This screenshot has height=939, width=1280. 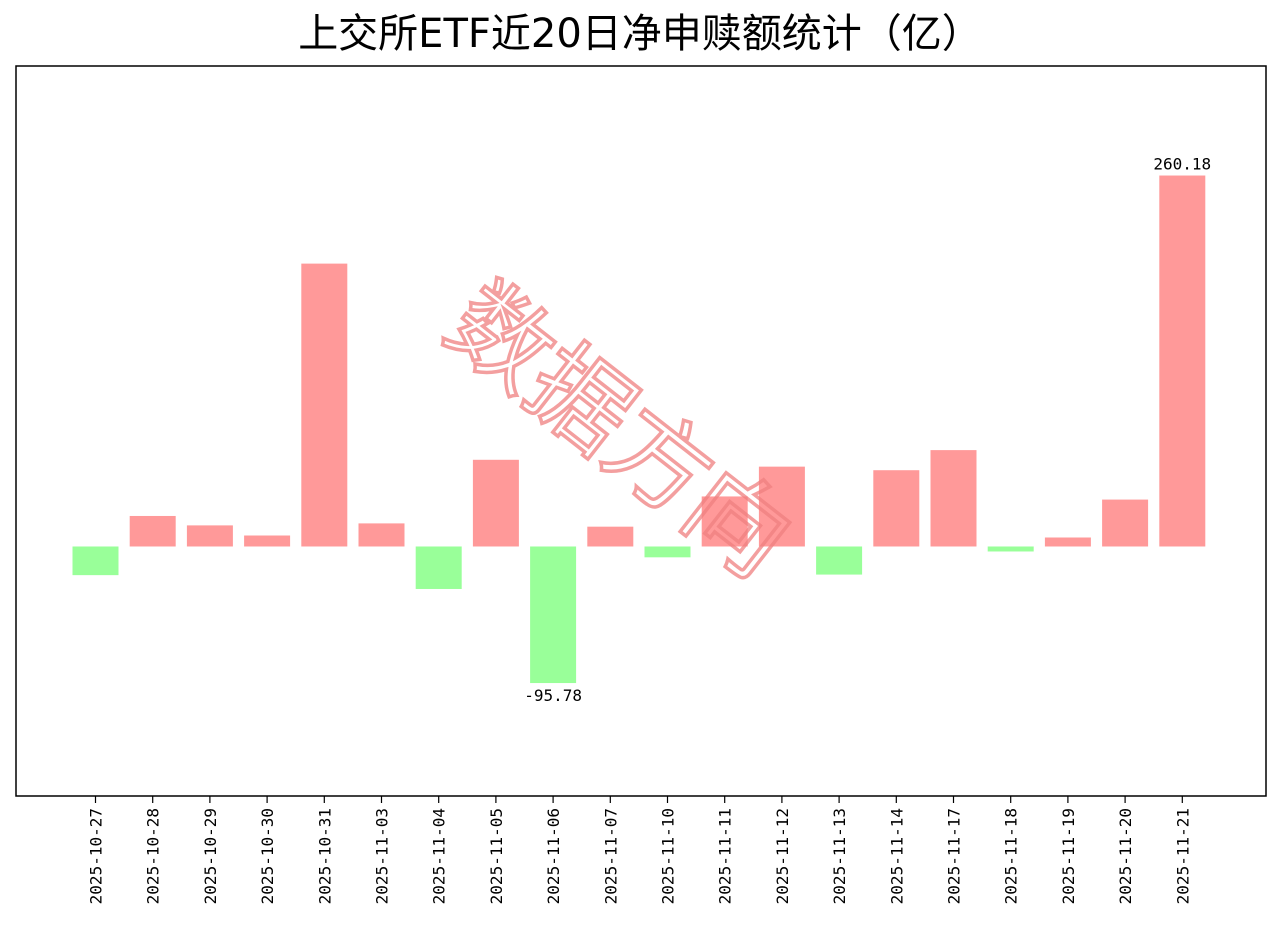 What do you see at coordinates (725, 856) in the screenshot?
I see `x-tick-label: 2025-11-11` at bounding box center [725, 856].